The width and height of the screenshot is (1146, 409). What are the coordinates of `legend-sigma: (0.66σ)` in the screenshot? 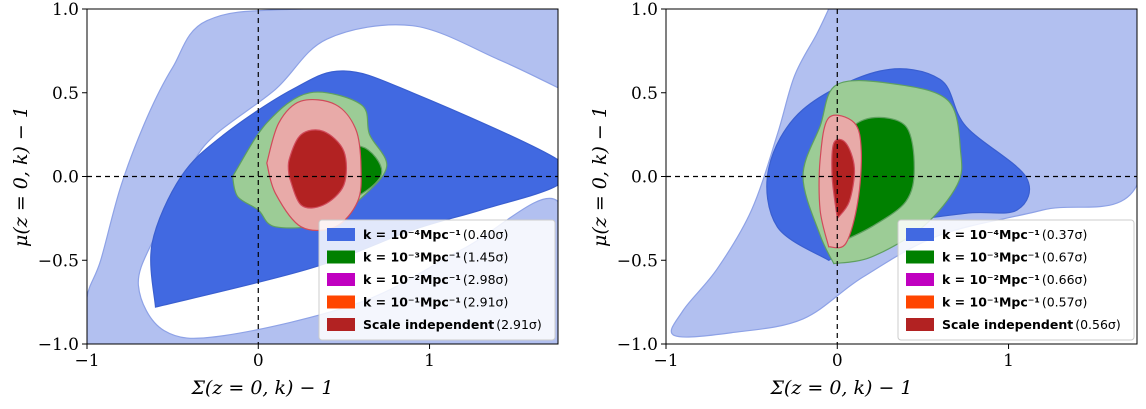 It's located at (1065, 279).